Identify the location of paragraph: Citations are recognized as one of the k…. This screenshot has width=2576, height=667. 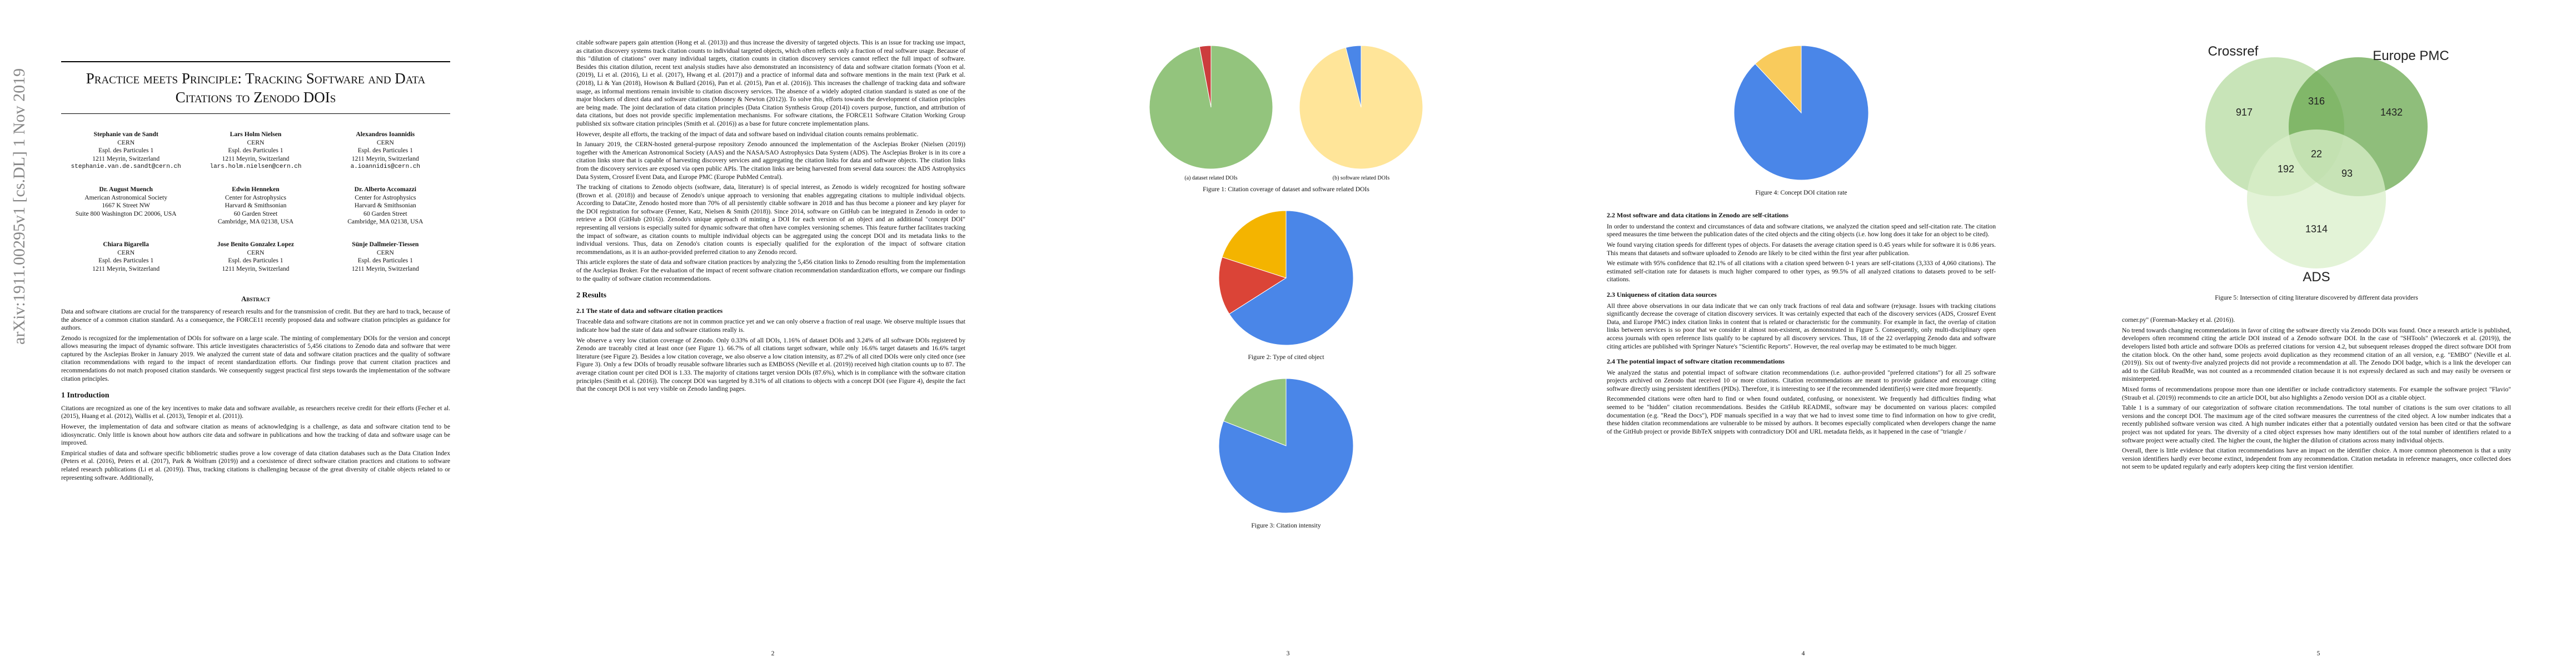
(255, 412).